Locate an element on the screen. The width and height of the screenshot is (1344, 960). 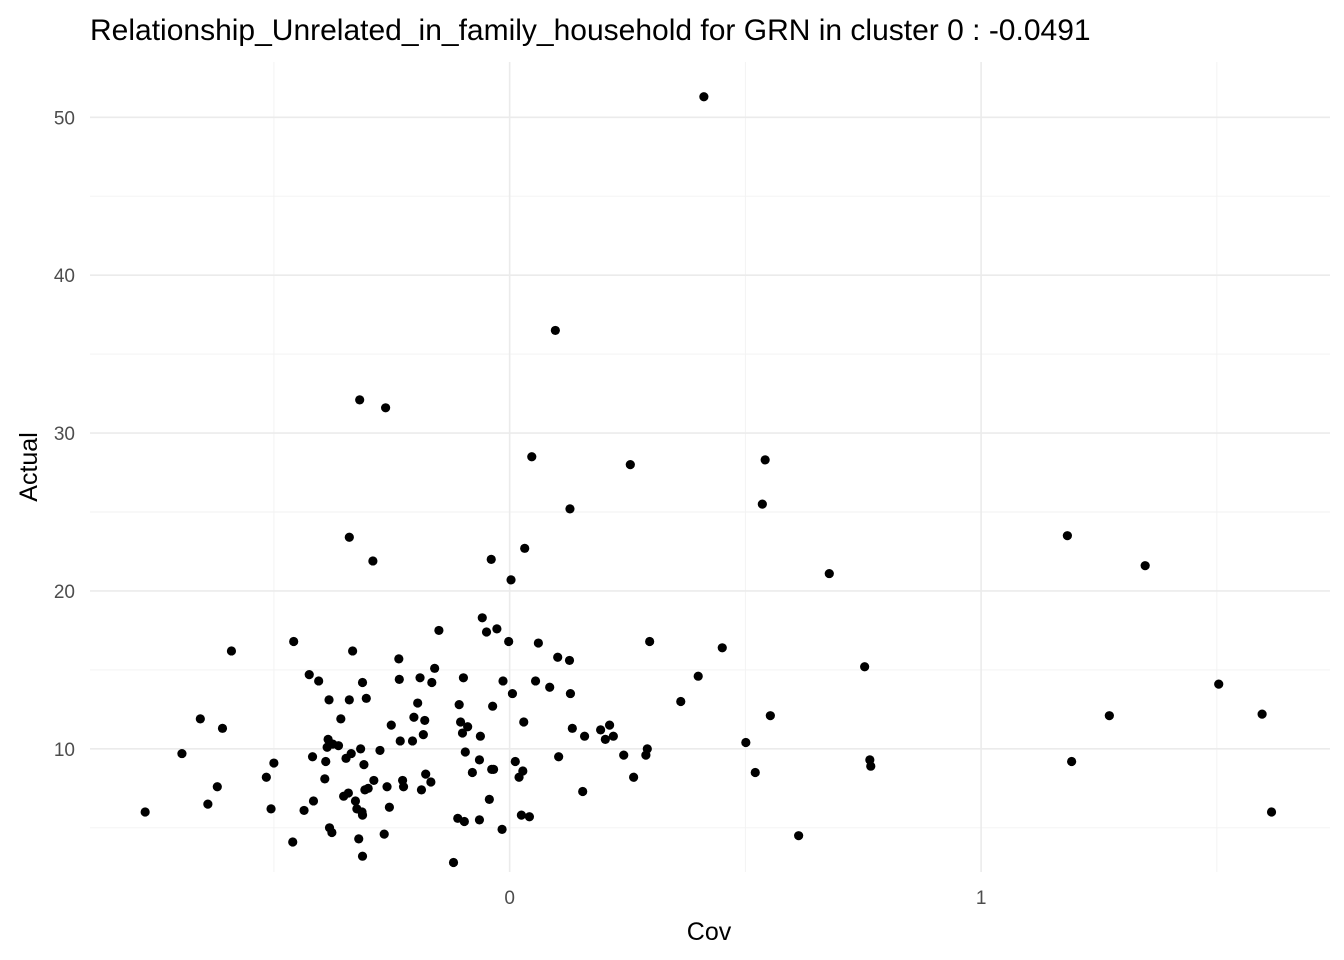
y-tick-label: 10 is located at coordinates (64, 750).